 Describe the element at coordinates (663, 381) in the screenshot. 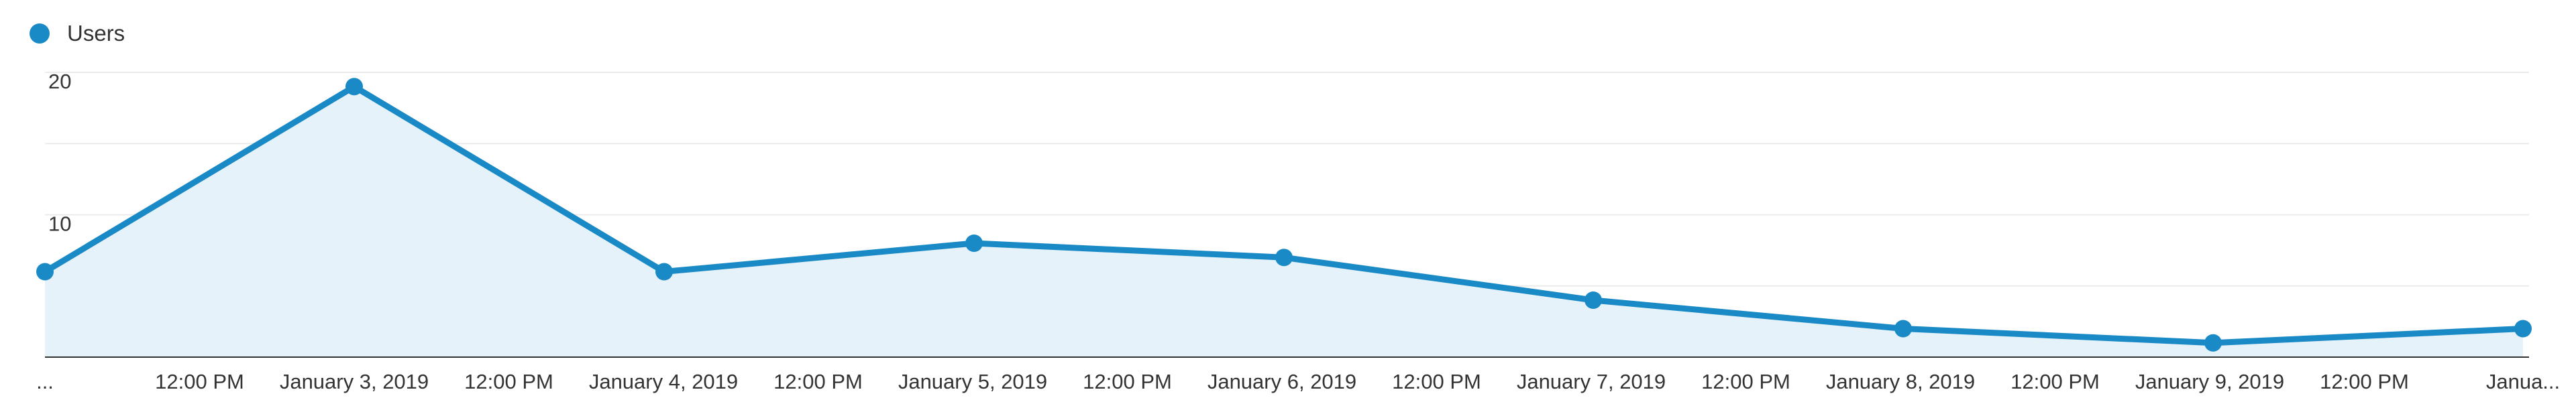

I see `x-tick-label: January 4, 2019` at that location.